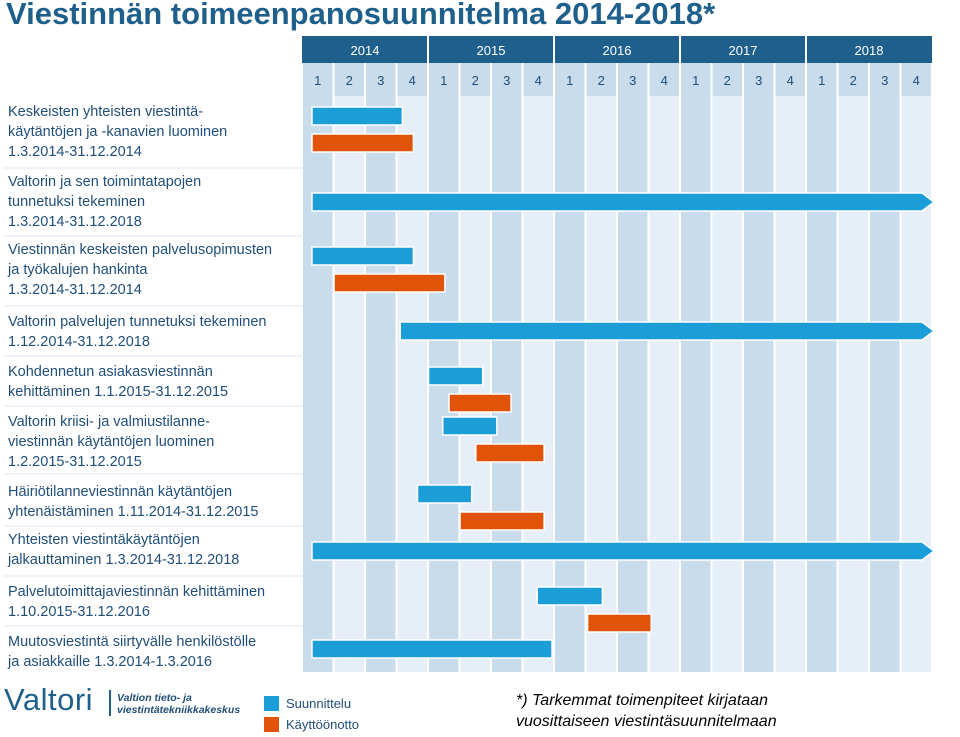 This screenshot has height=737, width=960. I want to click on logo-separator, so click(110, 703).